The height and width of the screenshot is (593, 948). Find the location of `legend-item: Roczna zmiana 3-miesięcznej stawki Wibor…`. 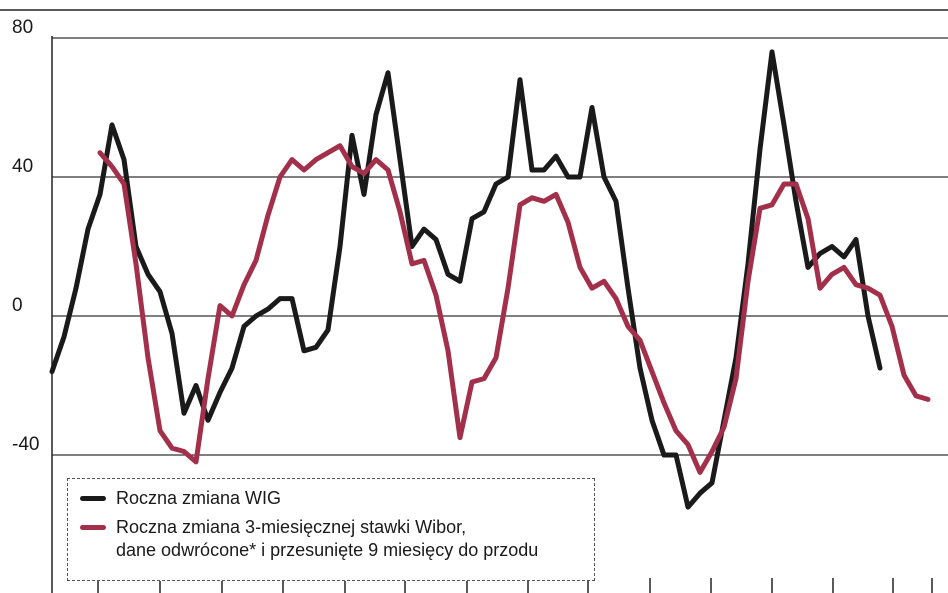

legend-item: Roczna zmiana 3-miesięcznej stawki Wibor… is located at coordinates (332, 539).